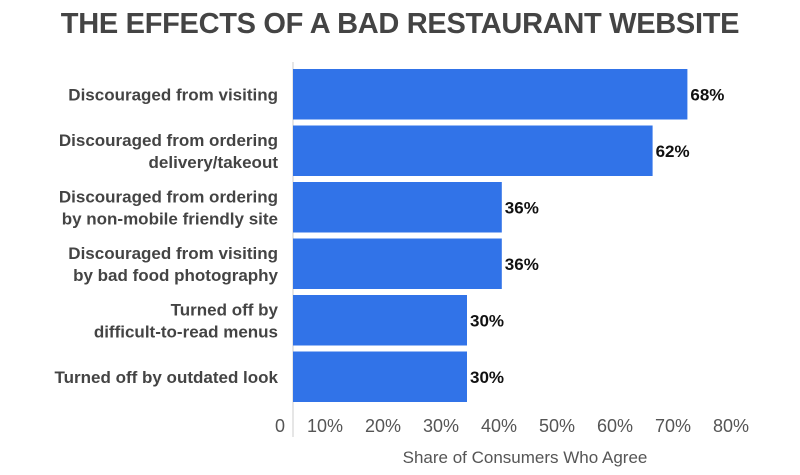 The height and width of the screenshot is (475, 800). Describe the element at coordinates (673, 151) in the screenshot. I see `data-label: 62%` at that location.